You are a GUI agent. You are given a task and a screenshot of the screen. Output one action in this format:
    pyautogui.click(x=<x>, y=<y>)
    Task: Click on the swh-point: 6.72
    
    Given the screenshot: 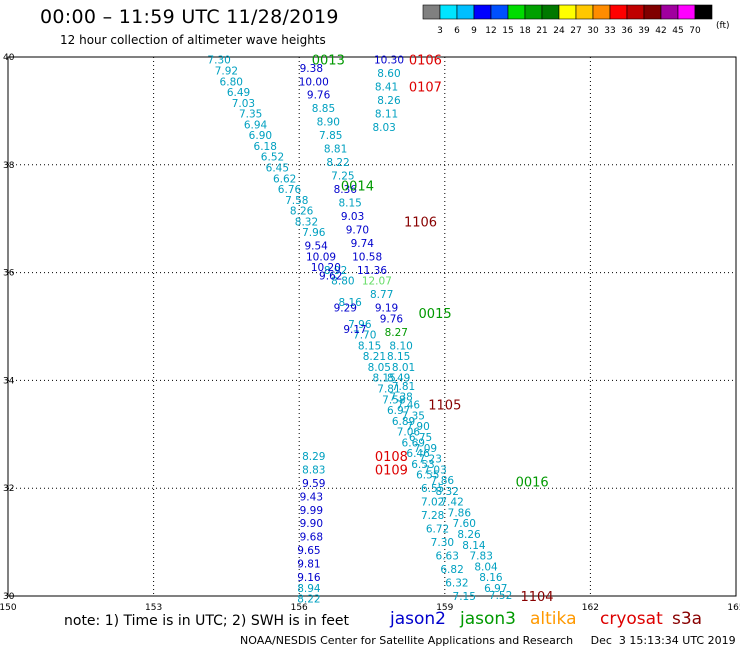 What is the action you would take?
    pyautogui.click(x=437, y=530)
    